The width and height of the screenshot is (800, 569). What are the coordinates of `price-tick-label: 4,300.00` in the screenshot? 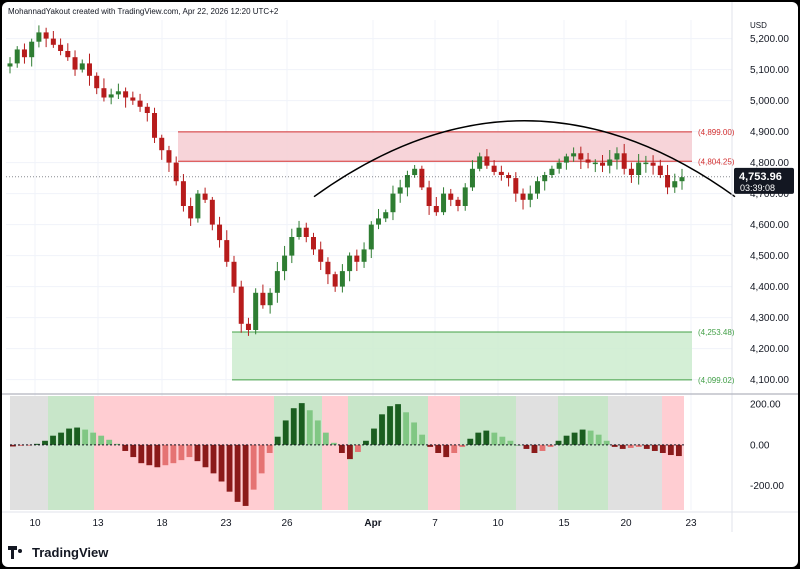 It's located at (769, 318).